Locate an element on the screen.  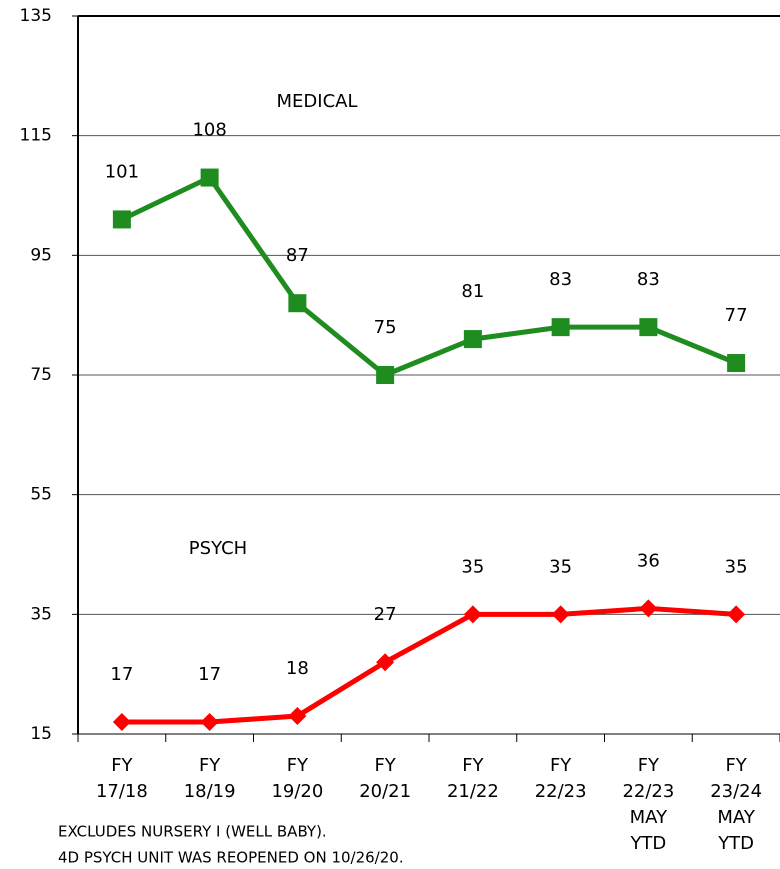
x-tick-label: FY 23/24 MAY YTD is located at coordinates (736, 804).